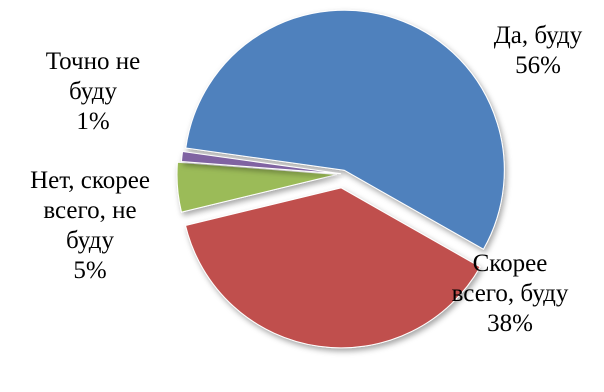 This screenshot has height=392, width=604. What do you see at coordinates (90, 180) in the screenshot?
I see `slice-label-line: Нет, скорее` at bounding box center [90, 180].